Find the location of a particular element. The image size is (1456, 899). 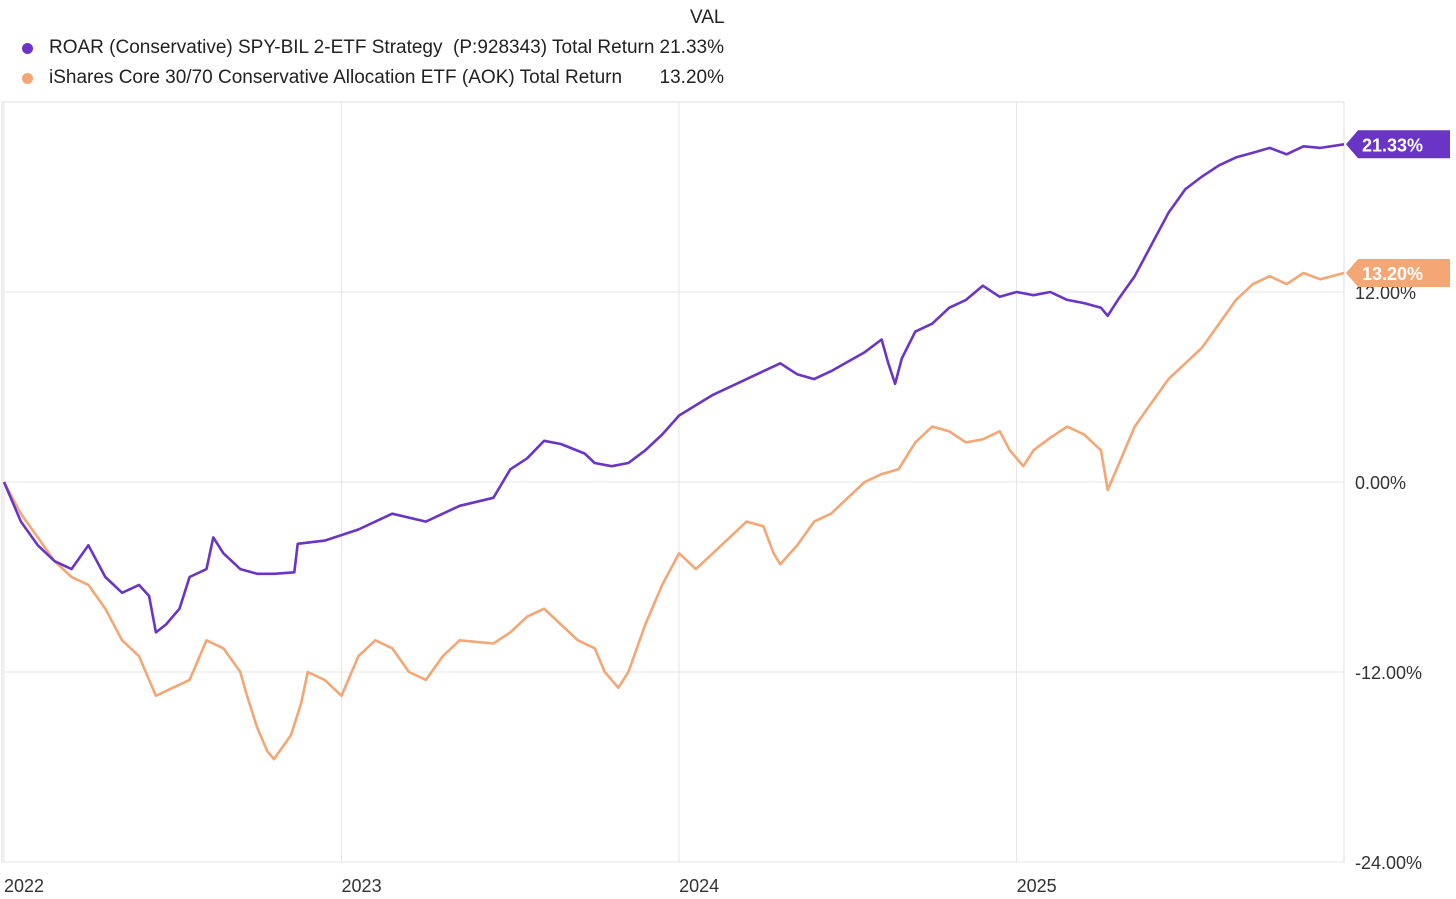

y-tick-label: -12.00% is located at coordinates (1388, 673).